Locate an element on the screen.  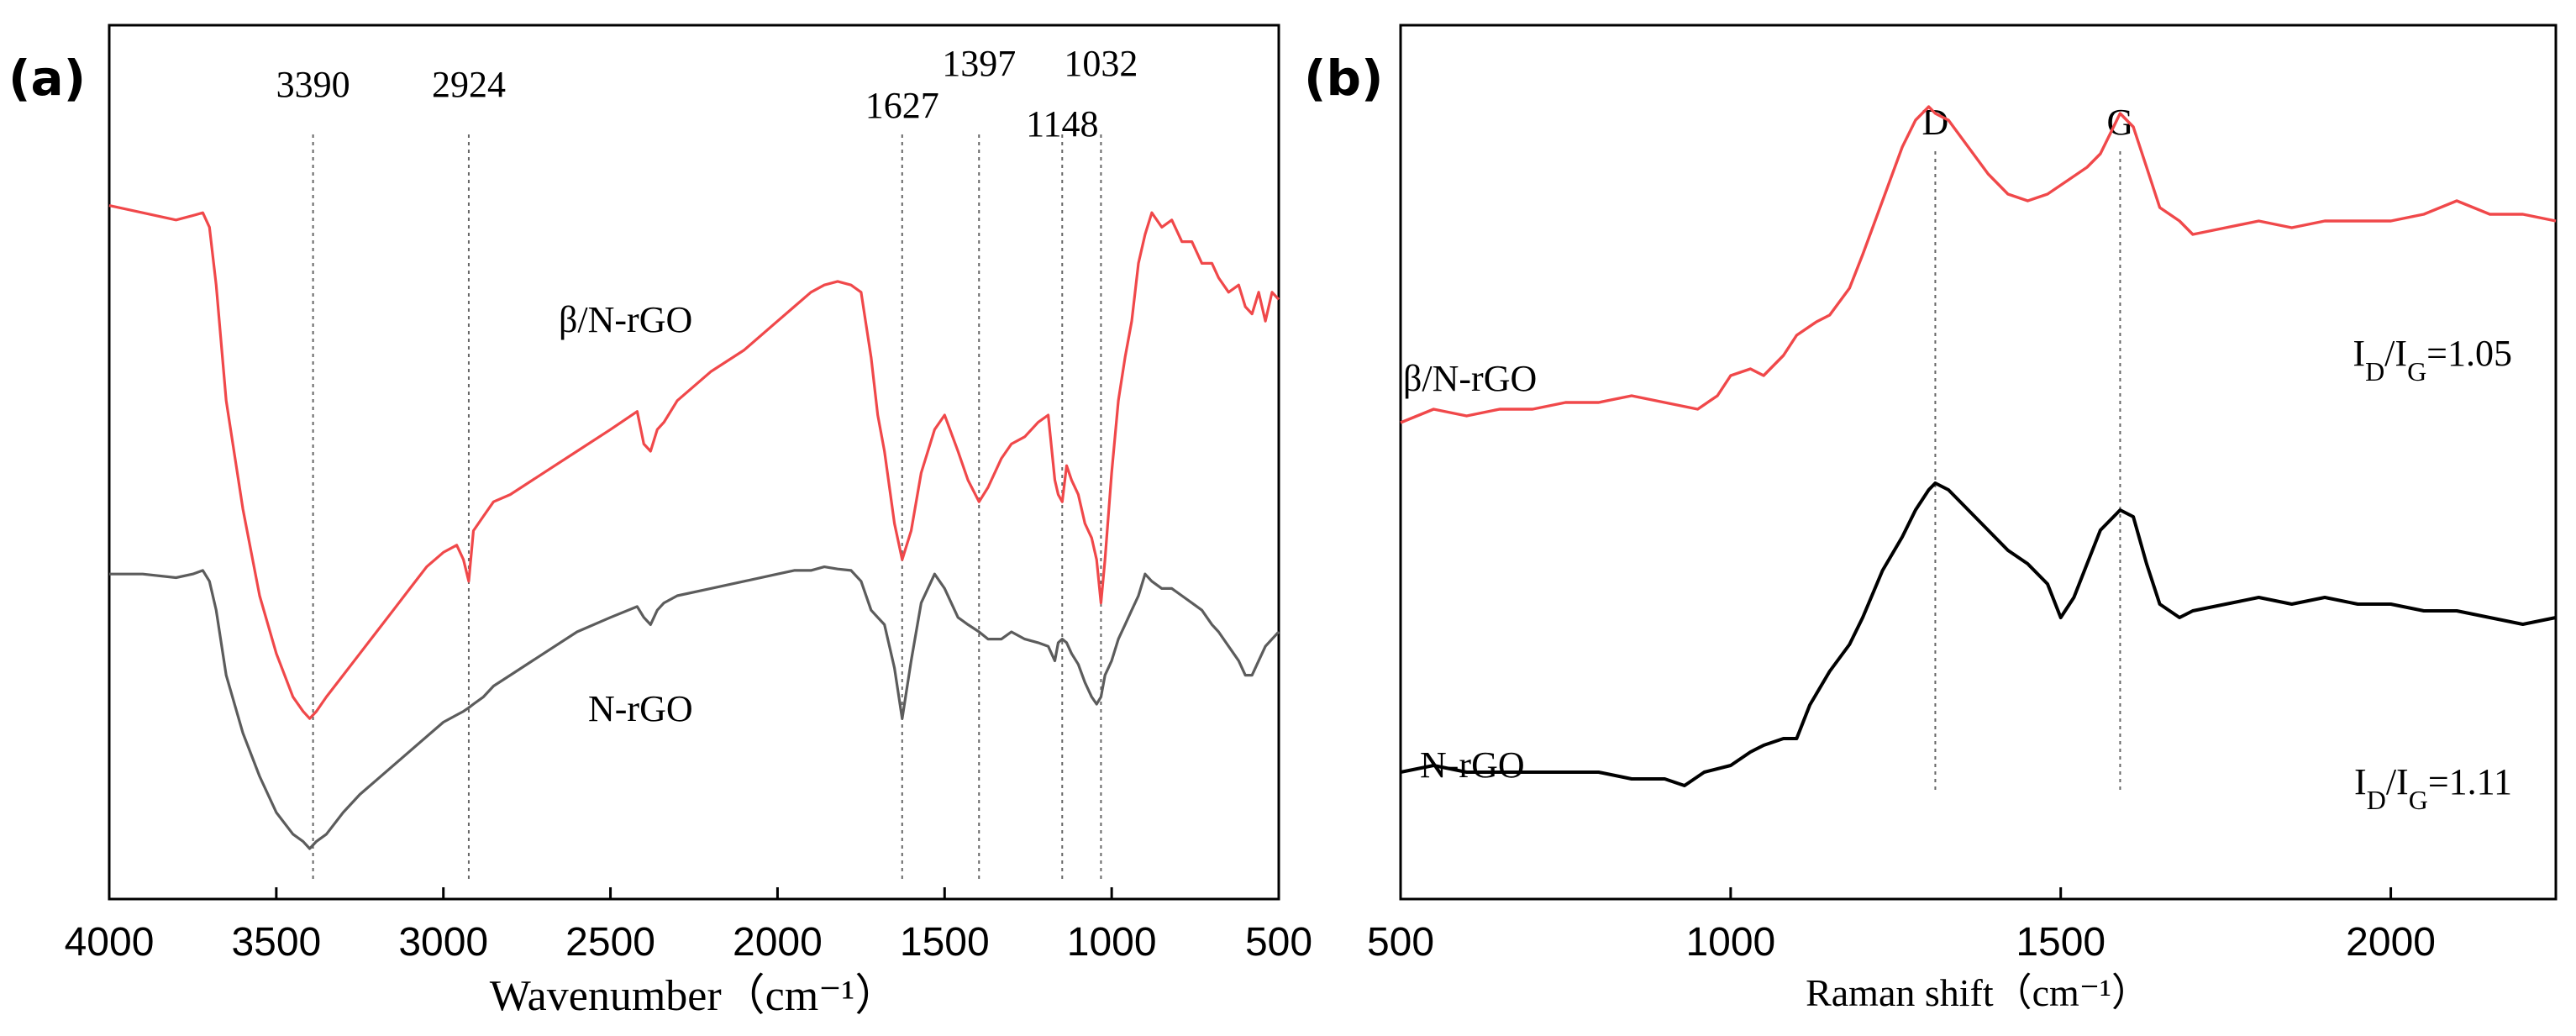
panel-b-series-beta-n-rgo is located at coordinates (1979, 264).